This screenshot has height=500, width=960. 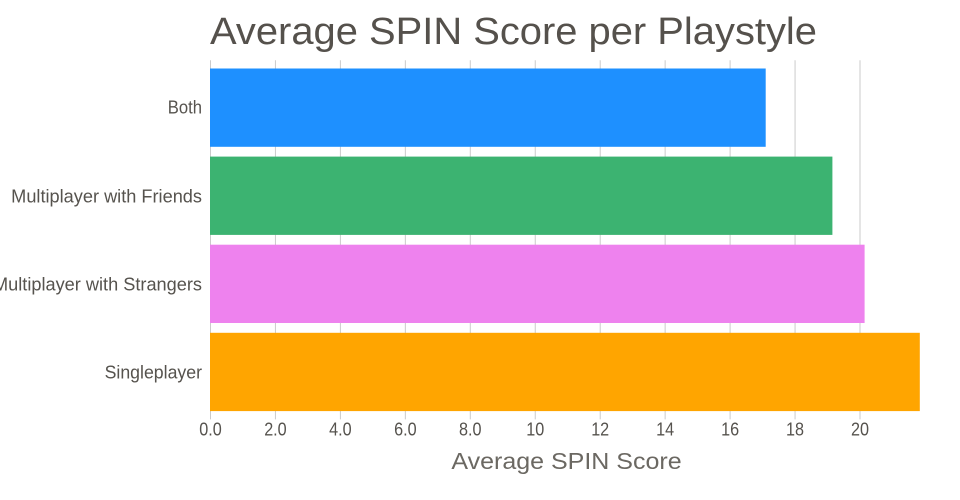 I want to click on svg-text: 8.0, so click(x=470, y=429).